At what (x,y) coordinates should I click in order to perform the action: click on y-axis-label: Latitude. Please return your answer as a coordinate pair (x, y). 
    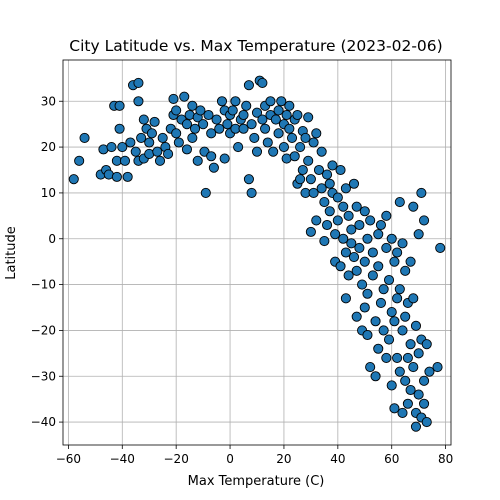
    Looking at the image, I should click on (11, 253).